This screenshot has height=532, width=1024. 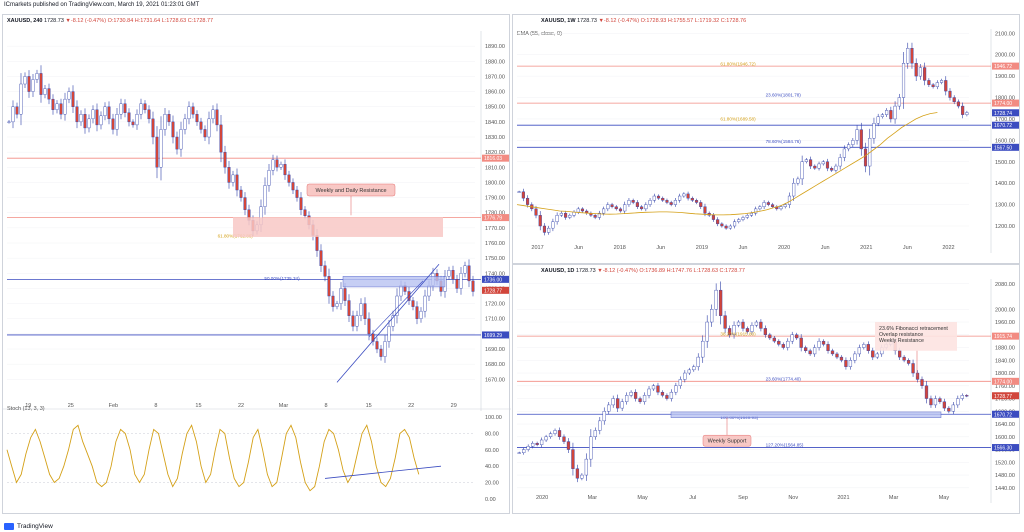 I want to click on y-tick-label: 1300.00, so click(x=1005, y=206).